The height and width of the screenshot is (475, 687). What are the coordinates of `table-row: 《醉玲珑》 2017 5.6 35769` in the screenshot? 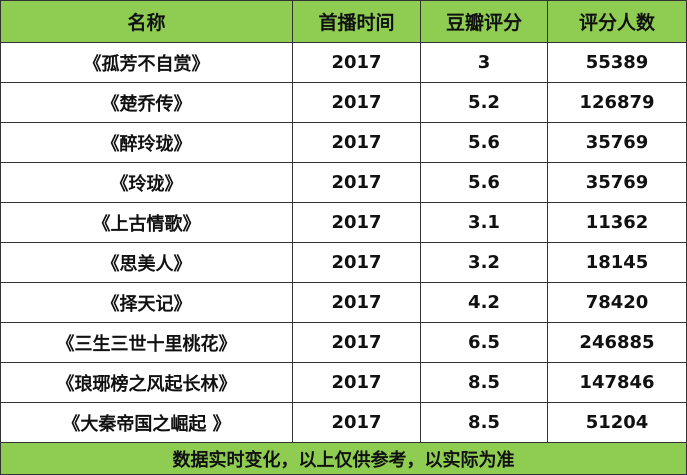 It's located at (343, 143).